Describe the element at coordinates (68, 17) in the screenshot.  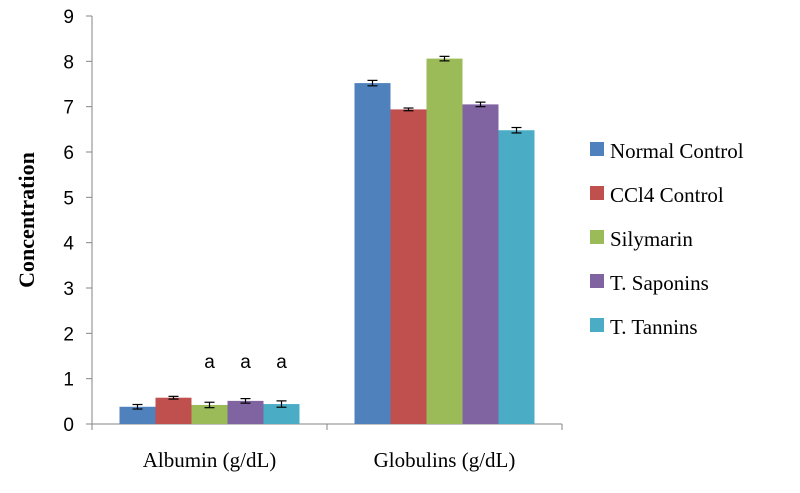
I see `y-tick-label: 9` at that location.